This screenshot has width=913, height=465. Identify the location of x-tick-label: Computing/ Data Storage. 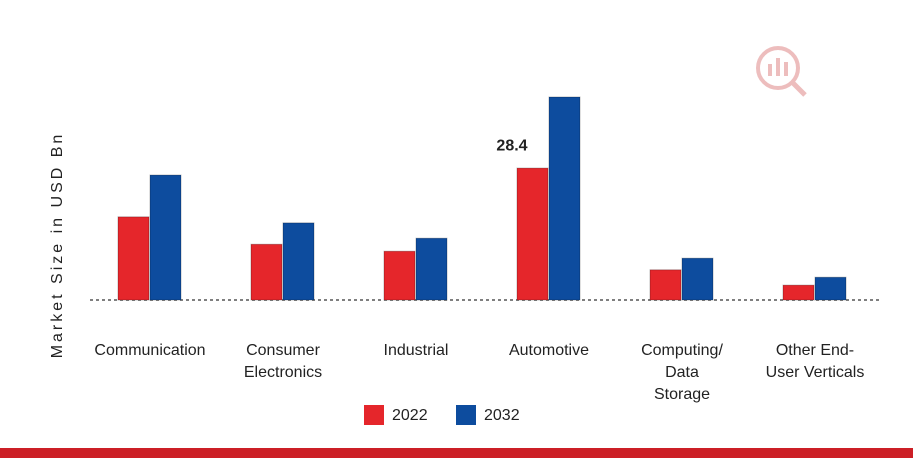
(682, 372).